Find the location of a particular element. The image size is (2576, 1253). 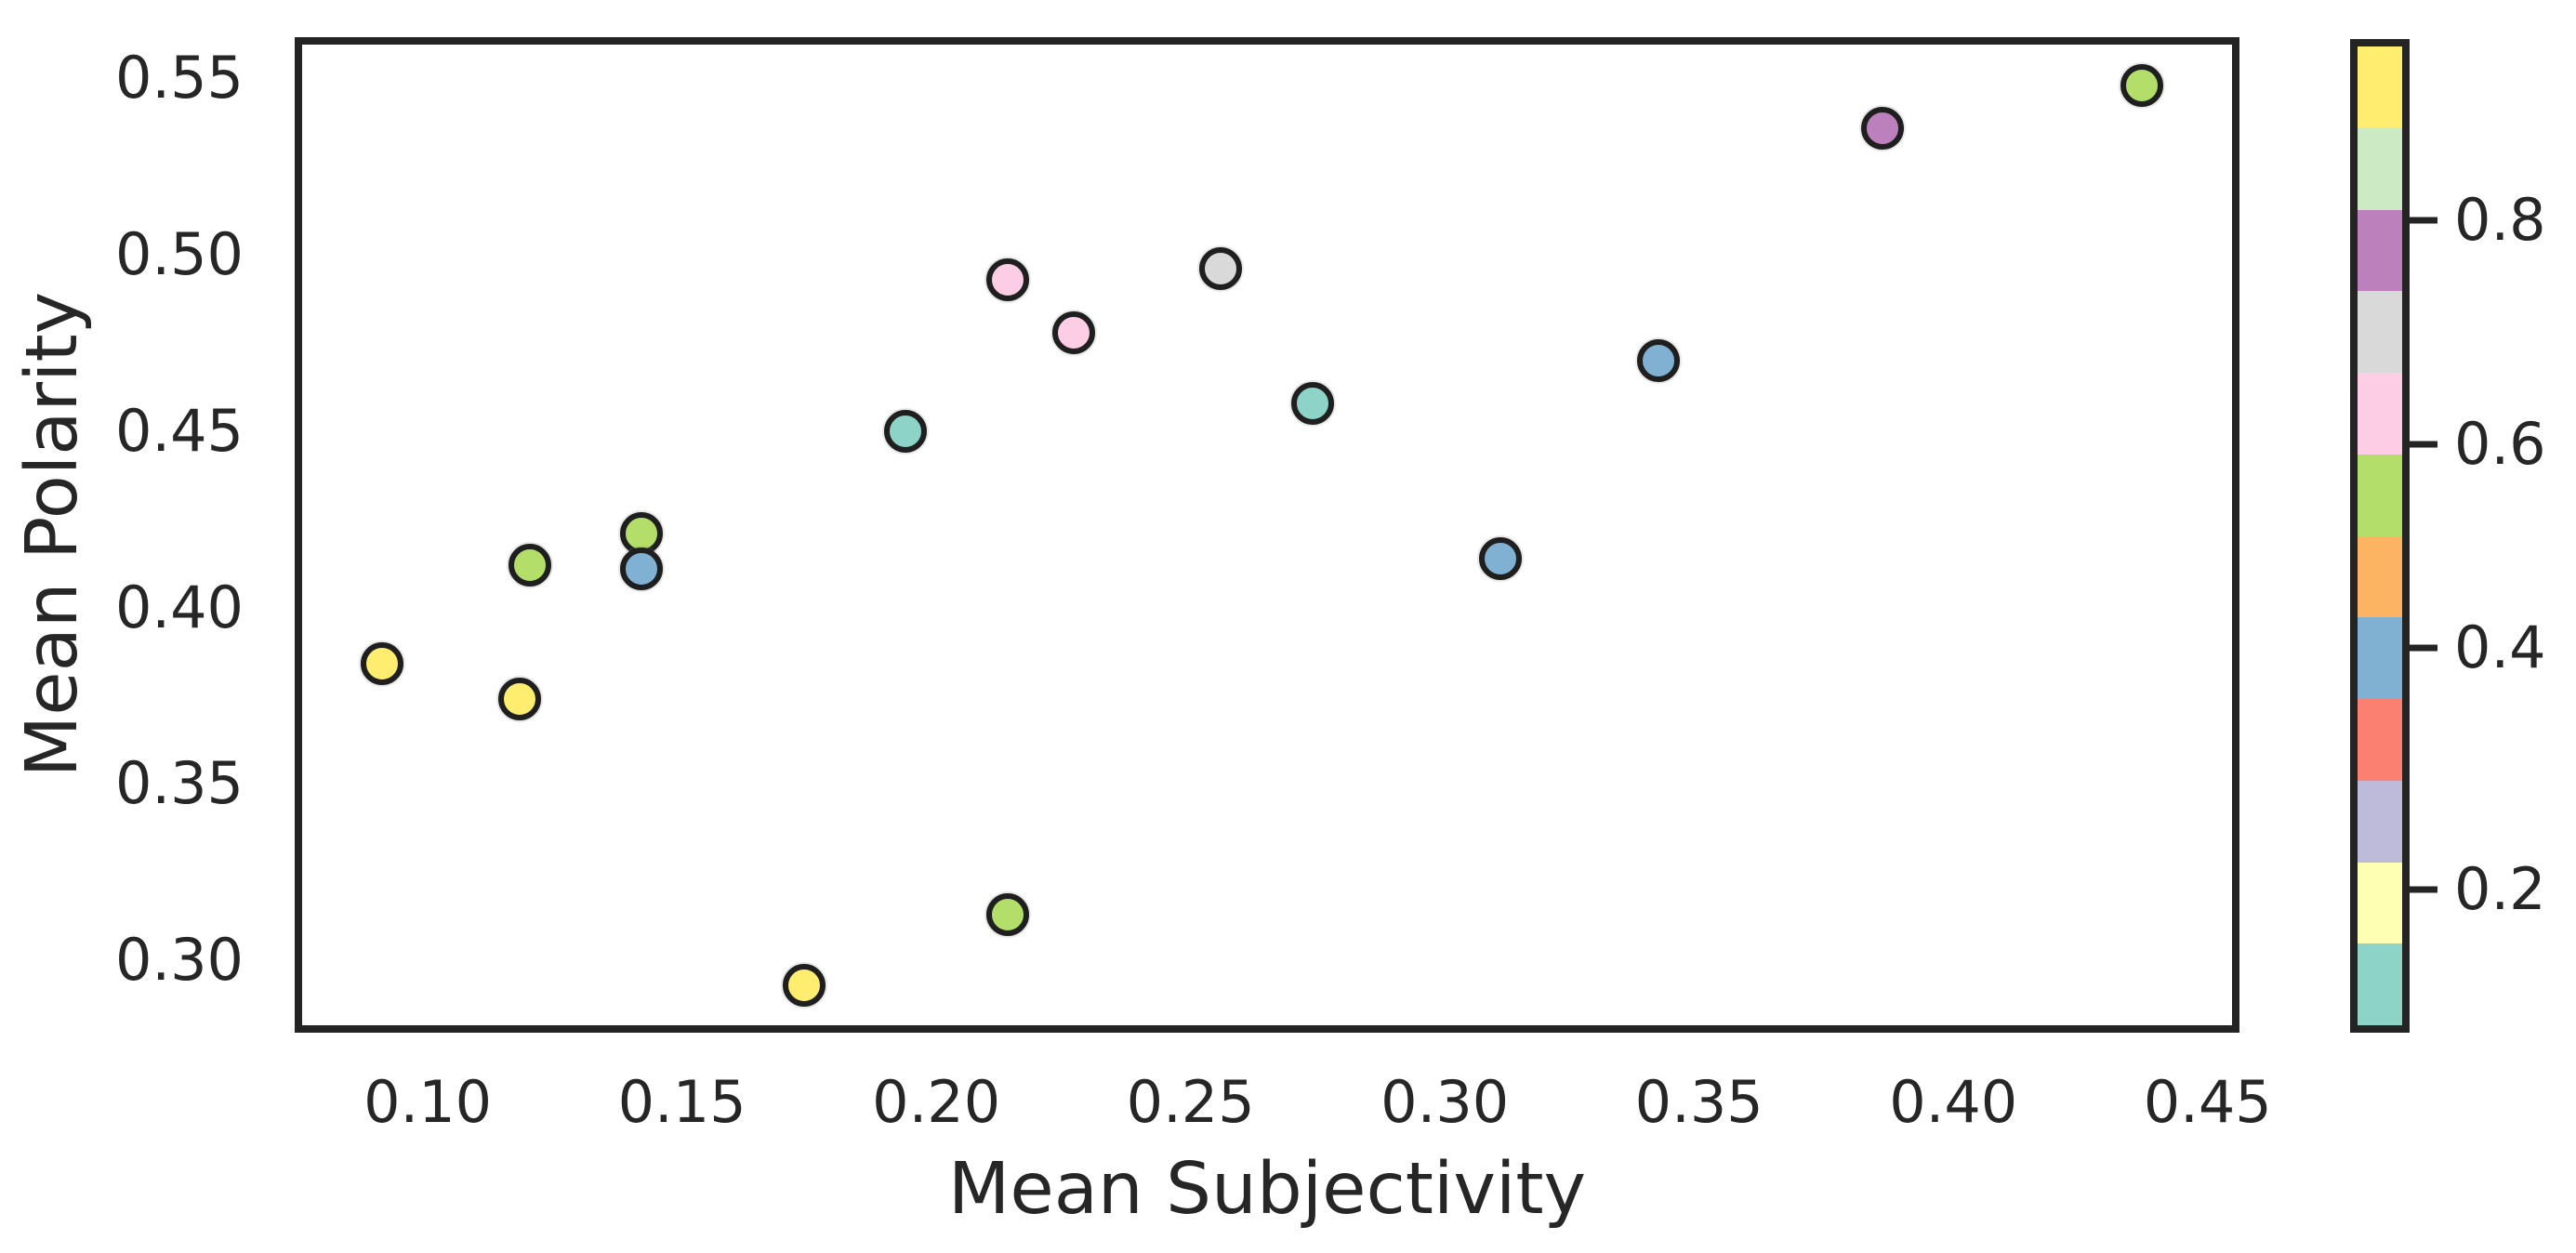

colorbar is located at coordinates (2380, 536).